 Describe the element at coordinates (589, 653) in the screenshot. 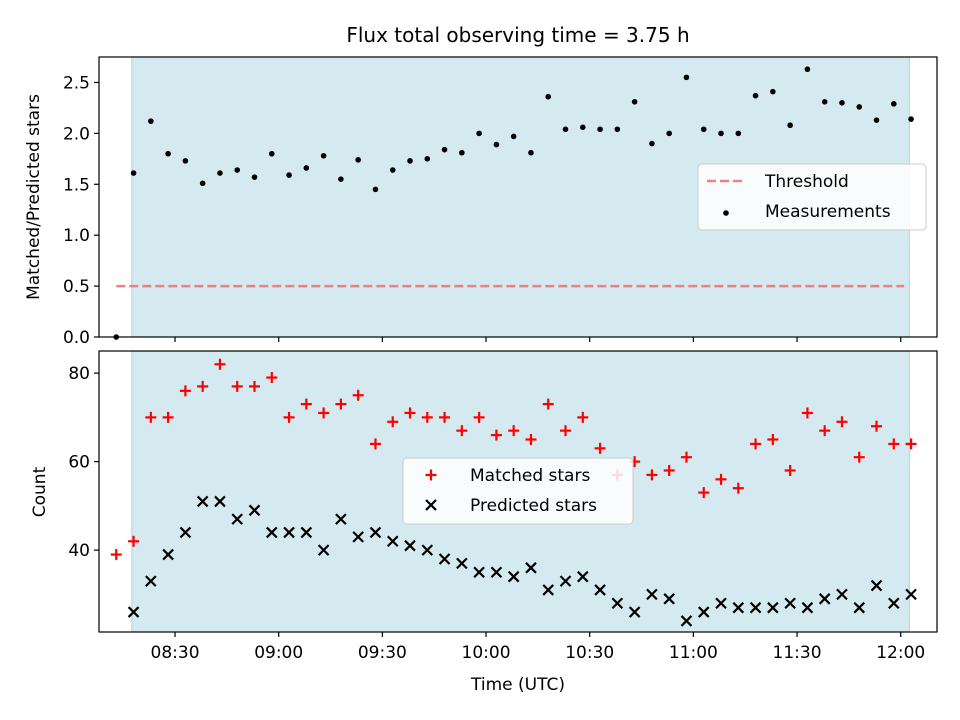

I see `x-tick-label: 10:30` at that location.